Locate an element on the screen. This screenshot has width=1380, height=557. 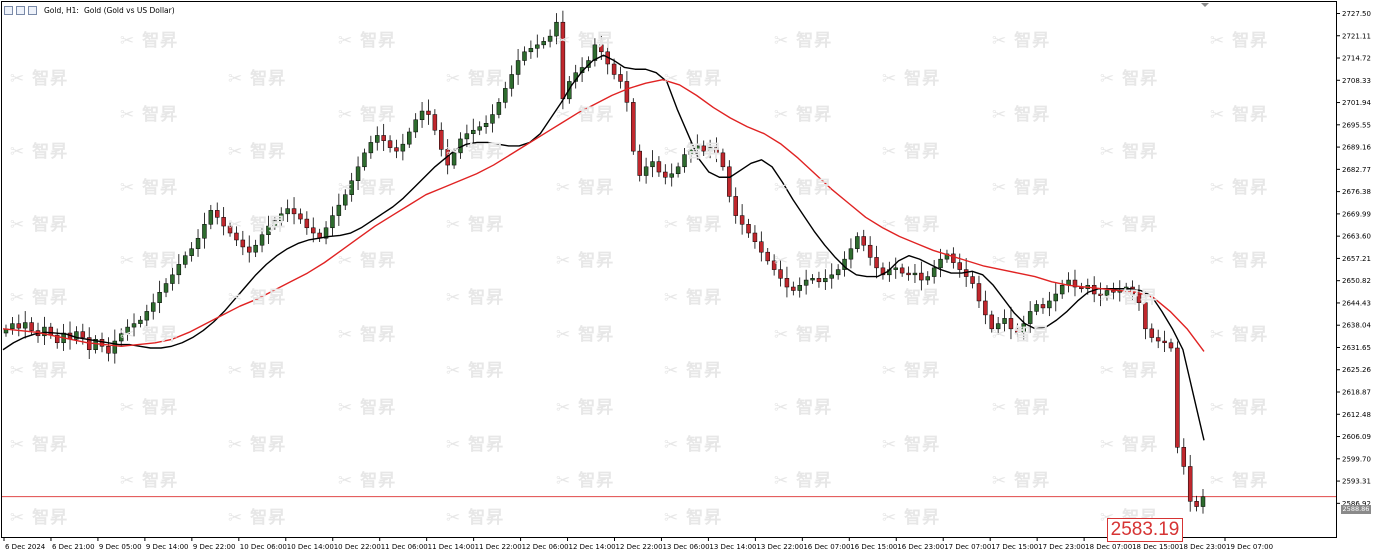
time-tick-label: 13 Dec 22:00 is located at coordinates (779, 547).